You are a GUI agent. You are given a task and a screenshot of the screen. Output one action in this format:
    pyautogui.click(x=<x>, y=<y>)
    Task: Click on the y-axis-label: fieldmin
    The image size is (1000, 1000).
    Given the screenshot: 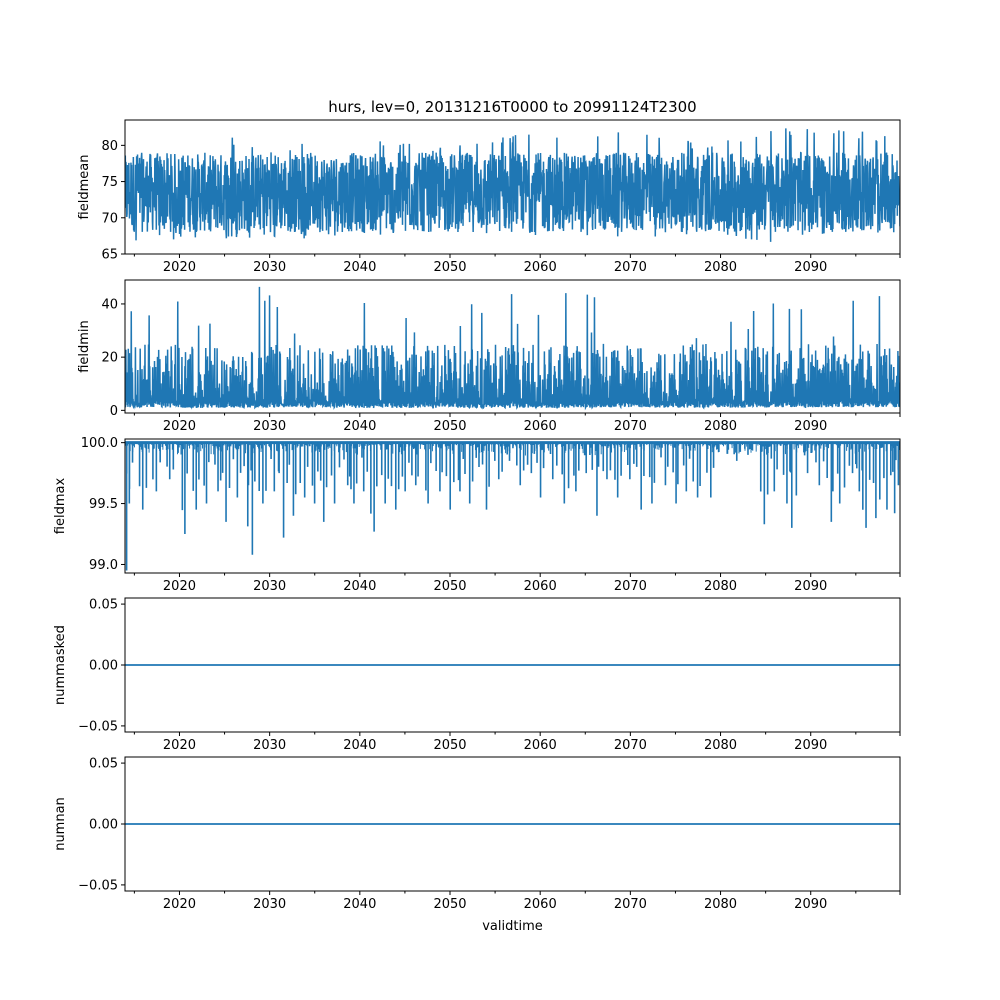 What is the action you would take?
    pyautogui.click(x=84, y=346)
    